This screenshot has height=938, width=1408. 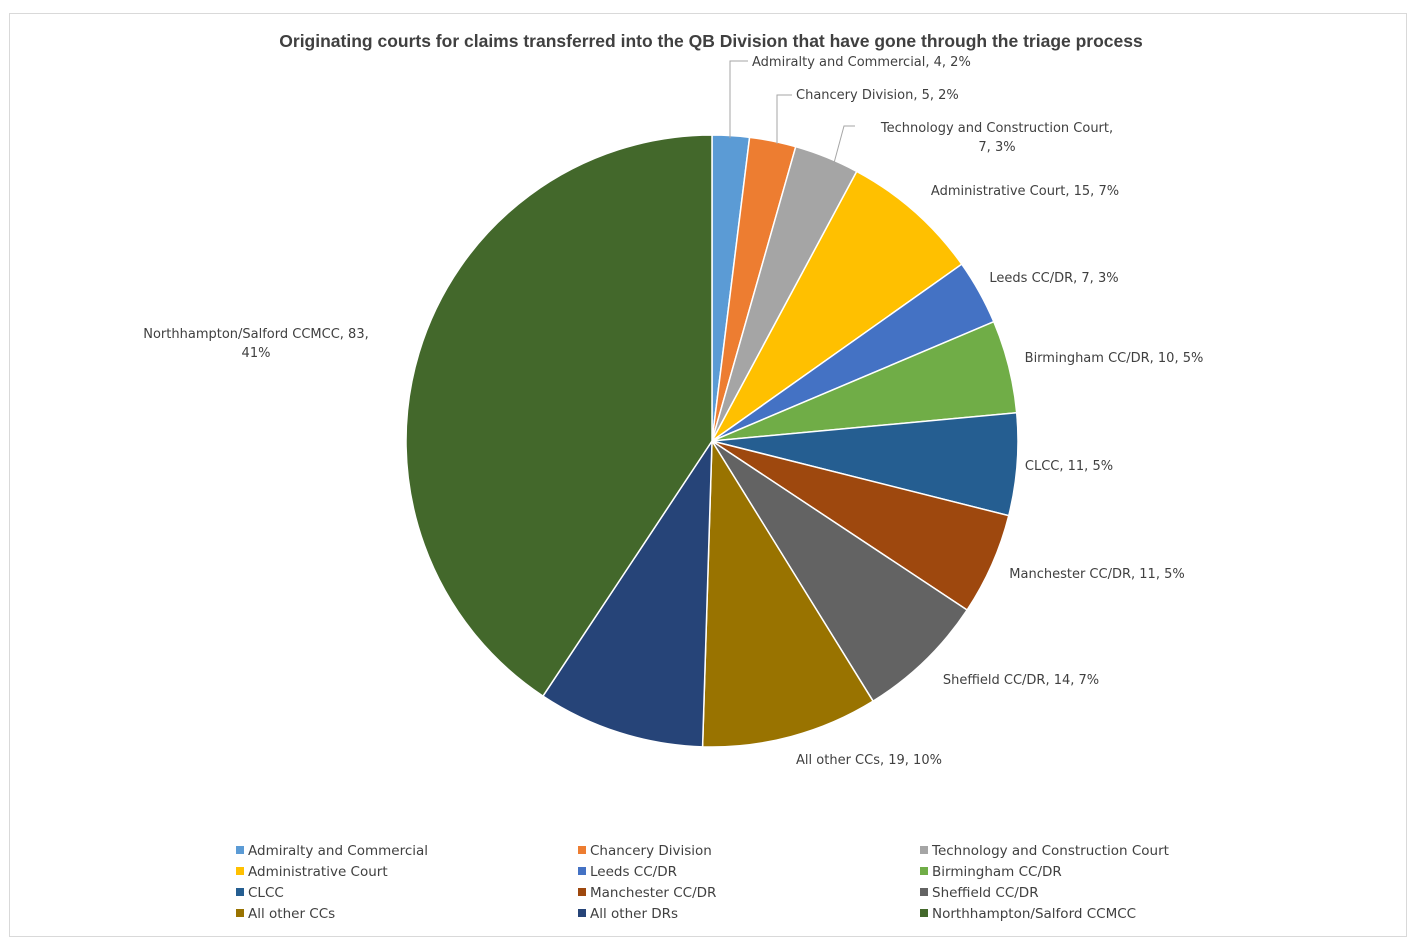 I want to click on data-label-admiralty-and-commercial: Admiralty and Commercial, 4, 2%, so click(x=861, y=62).